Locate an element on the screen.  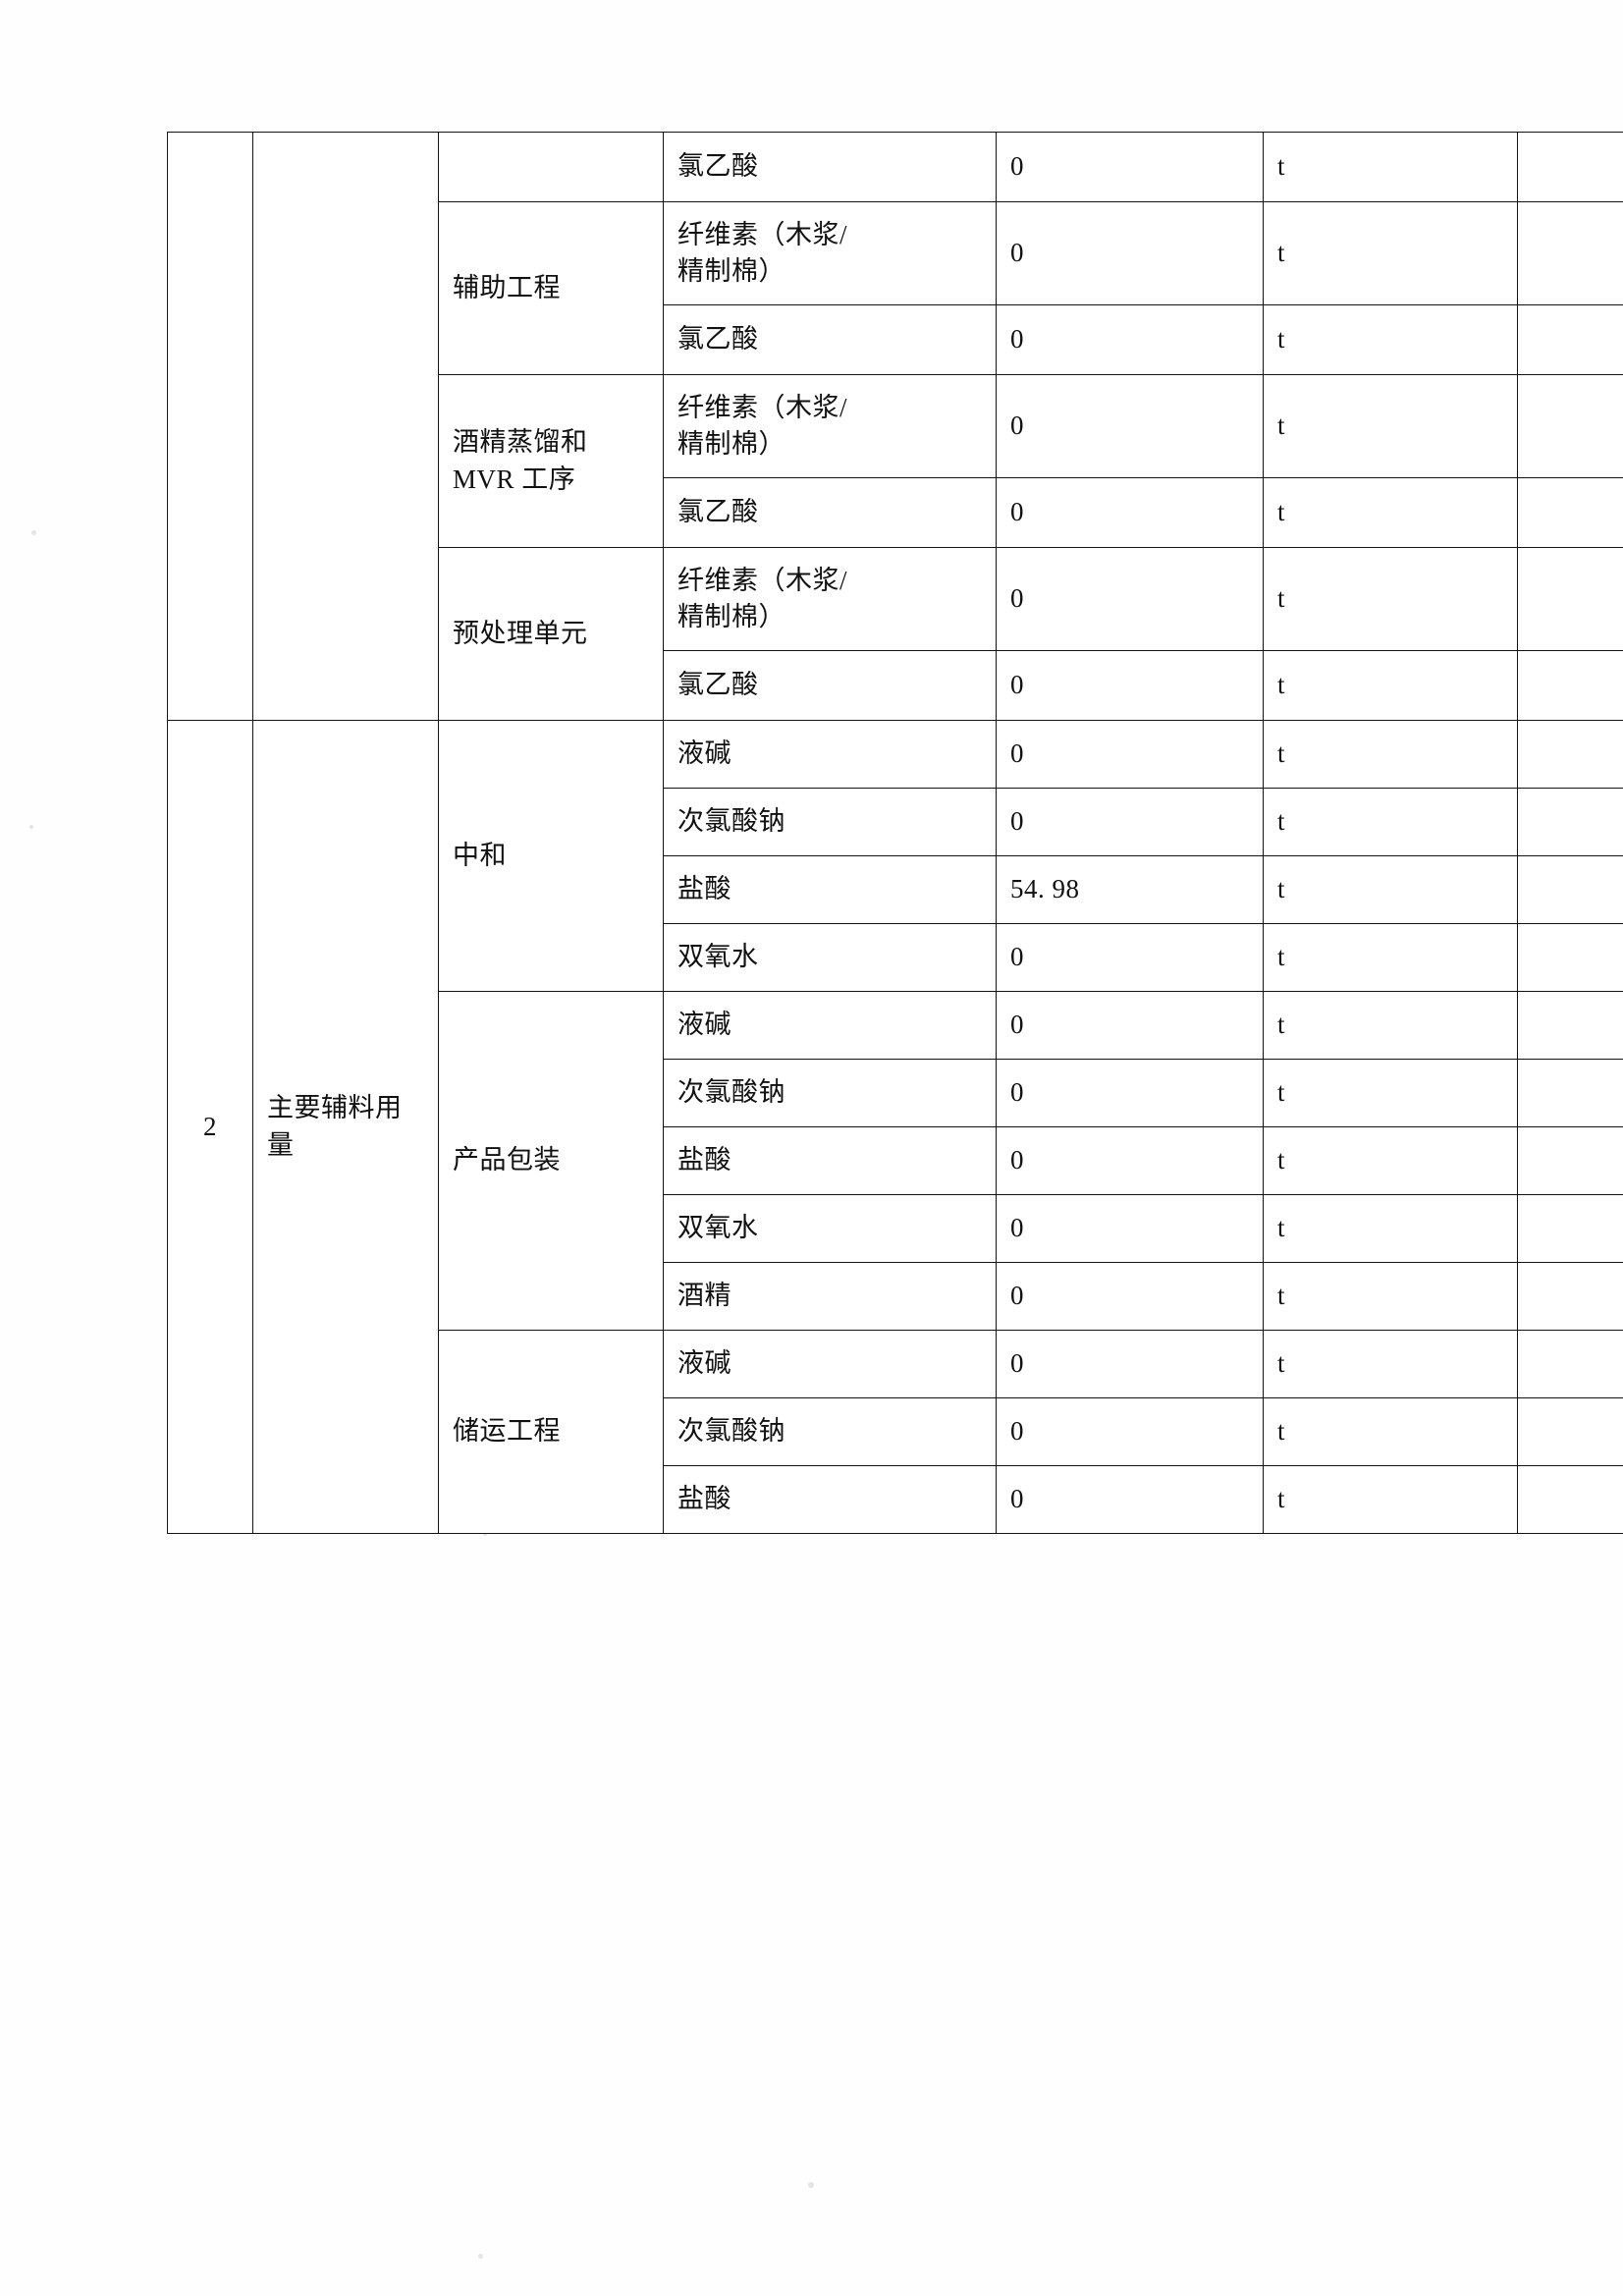
material-name-cell: 液碱 is located at coordinates (830, 1025).